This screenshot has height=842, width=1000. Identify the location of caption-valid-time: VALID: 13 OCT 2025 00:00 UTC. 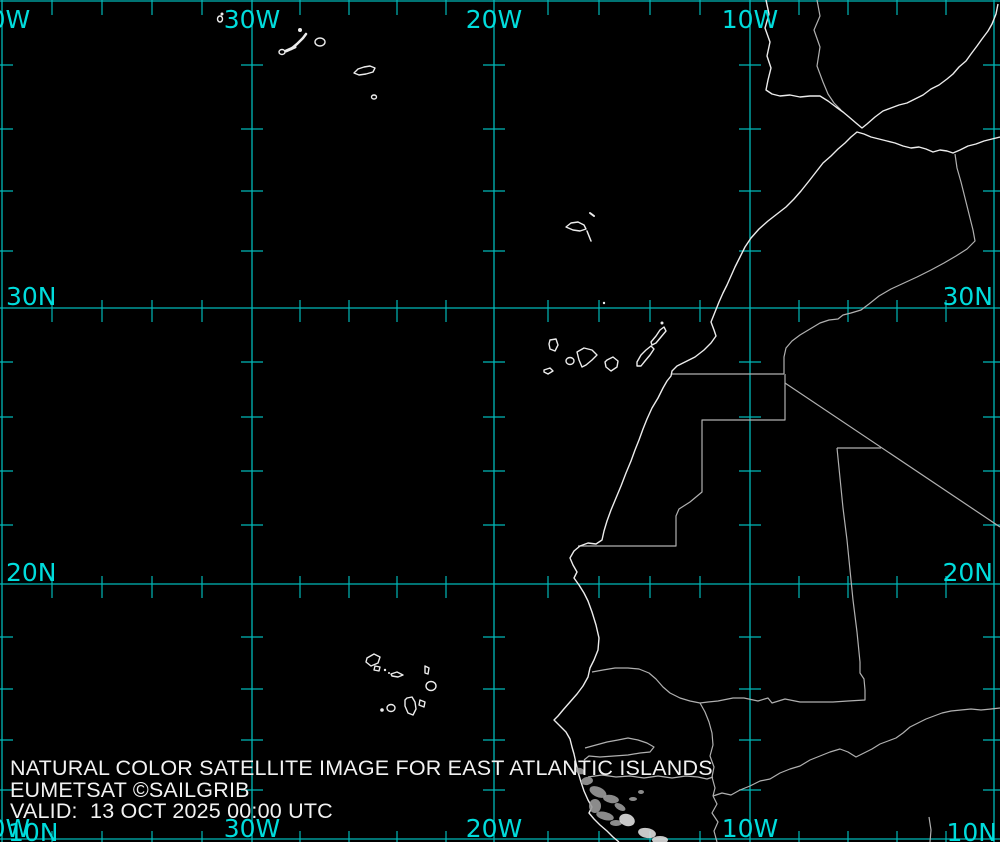
(171, 811).